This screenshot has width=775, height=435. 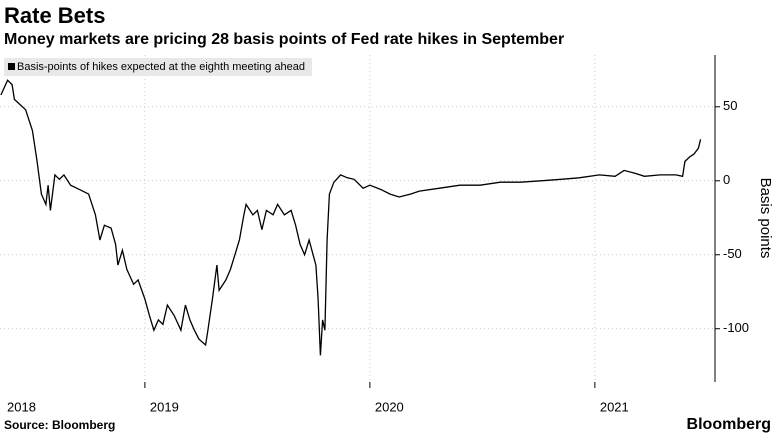 What do you see at coordinates (732, 253) in the screenshot?
I see `y-tick-label: -50` at bounding box center [732, 253].